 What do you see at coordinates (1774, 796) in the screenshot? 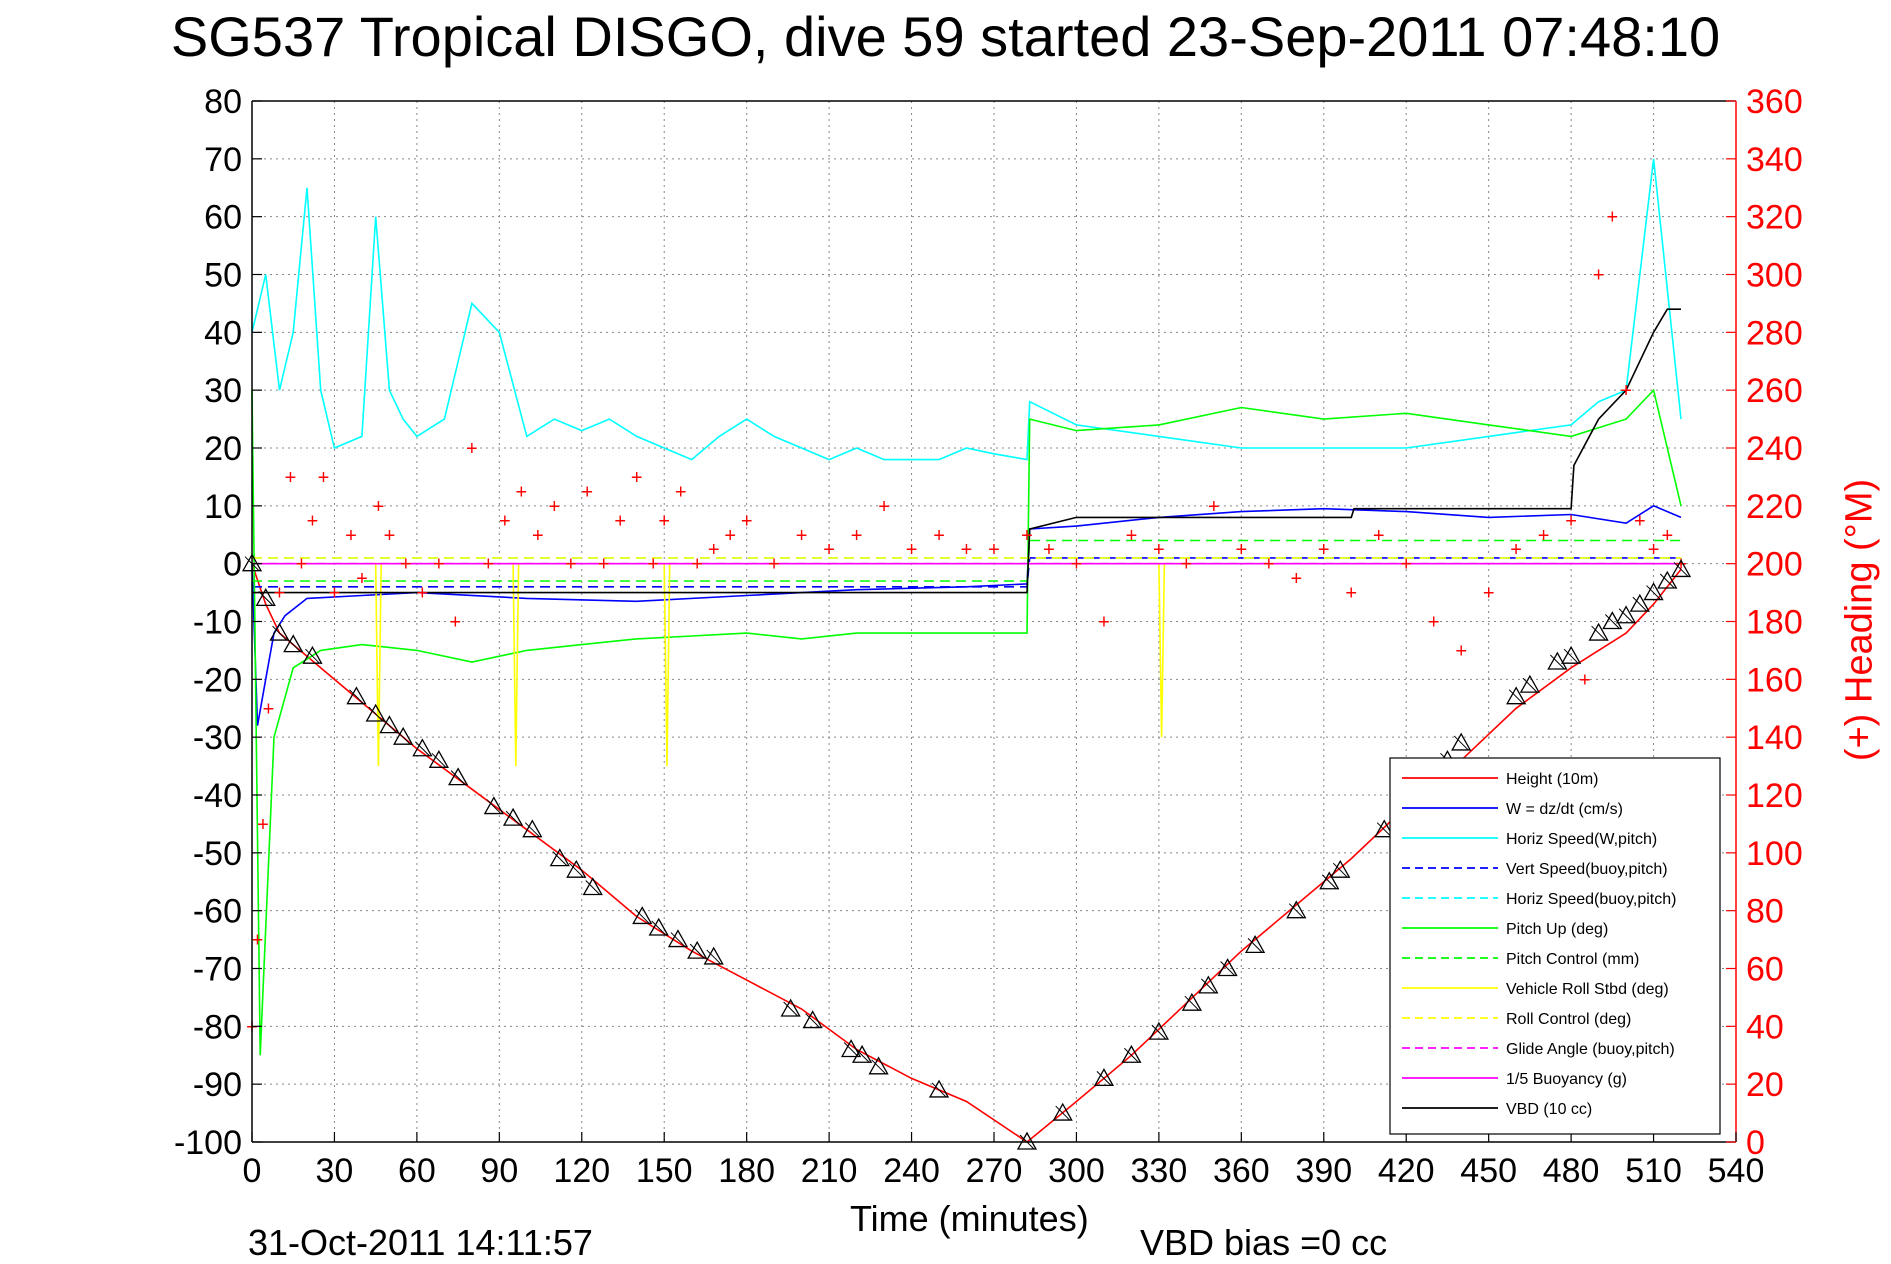
I see `right-tick-label: 120` at bounding box center [1774, 796].